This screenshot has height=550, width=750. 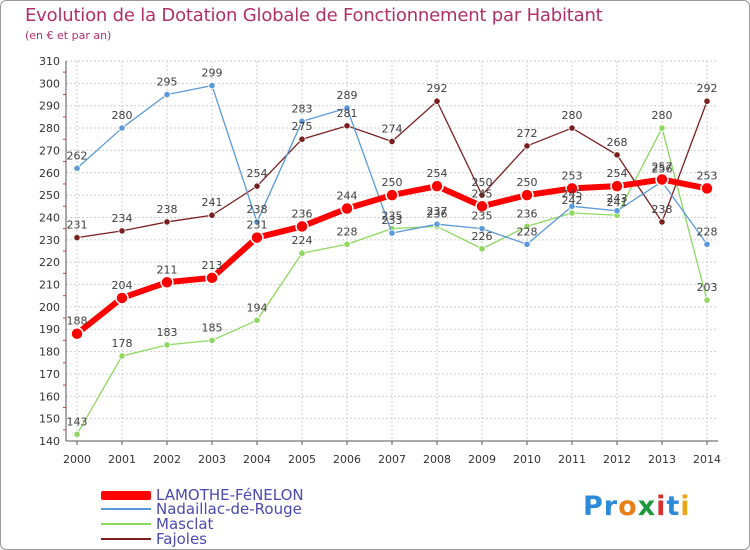 I want to click on data-label-masclat: 235, so click(x=392, y=216).